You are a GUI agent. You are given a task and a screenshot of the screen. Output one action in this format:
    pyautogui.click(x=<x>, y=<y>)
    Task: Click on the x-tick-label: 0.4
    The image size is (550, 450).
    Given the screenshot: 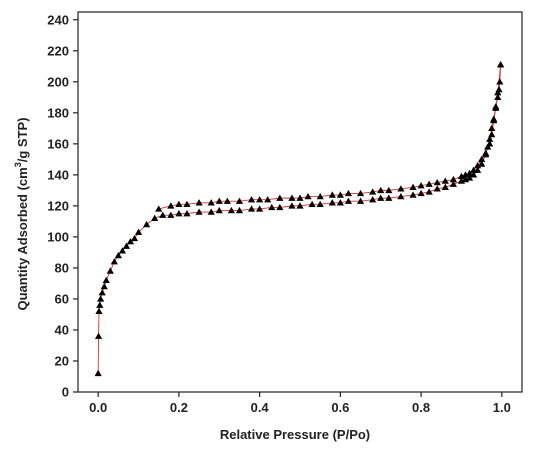 What is the action you would take?
    pyautogui.click(x=260, y=407)
    